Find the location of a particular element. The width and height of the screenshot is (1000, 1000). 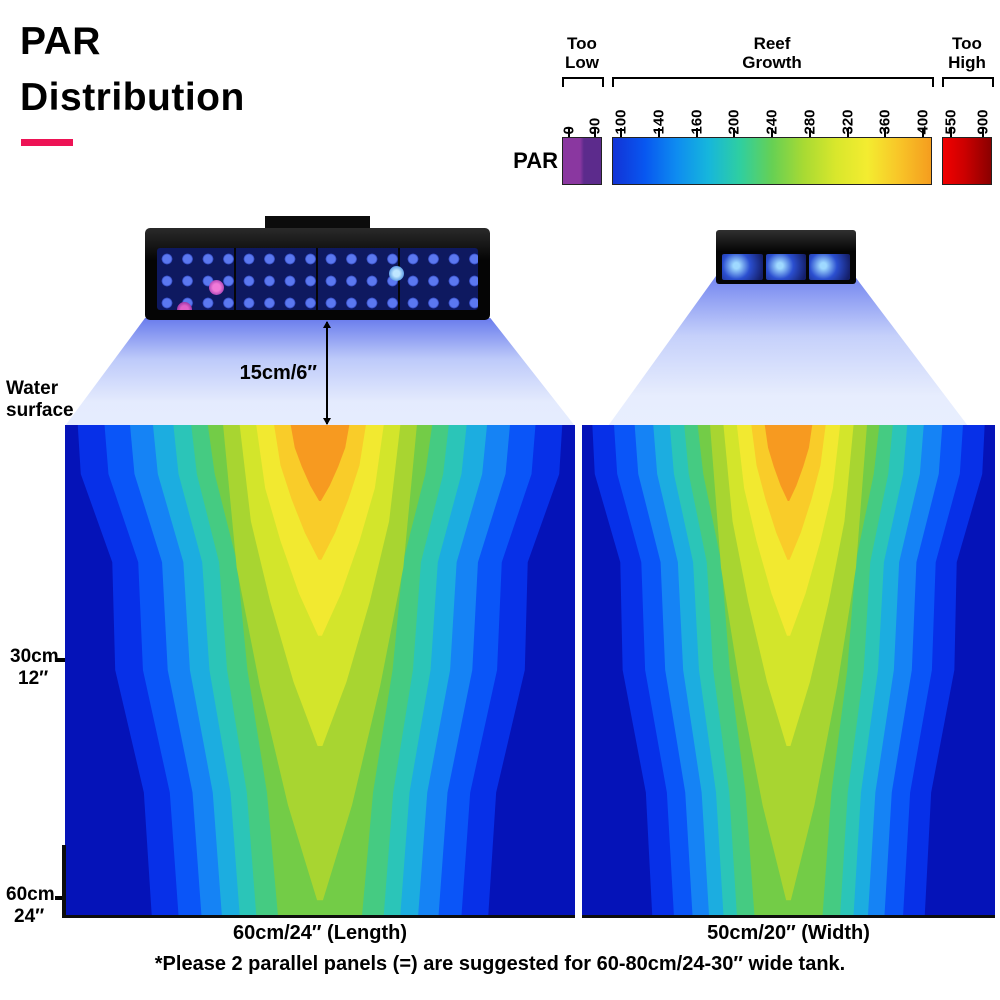

led-fixture-front-view is located at coordinates (317, 268).